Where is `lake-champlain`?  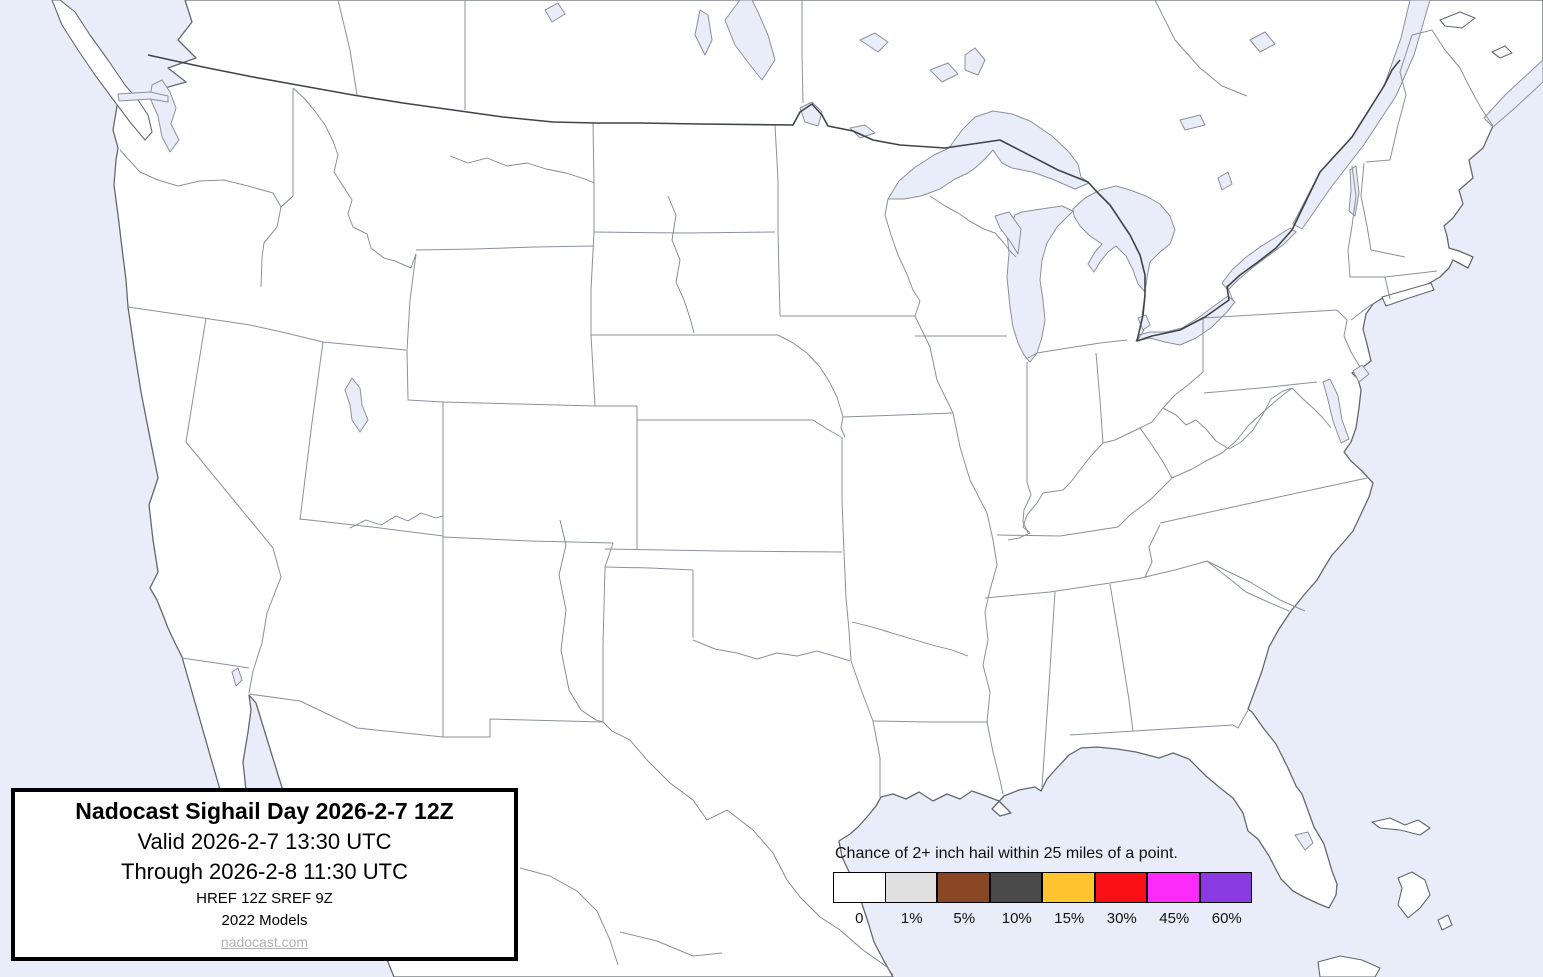 lake-champlain is located at coordinates (1354, 191).